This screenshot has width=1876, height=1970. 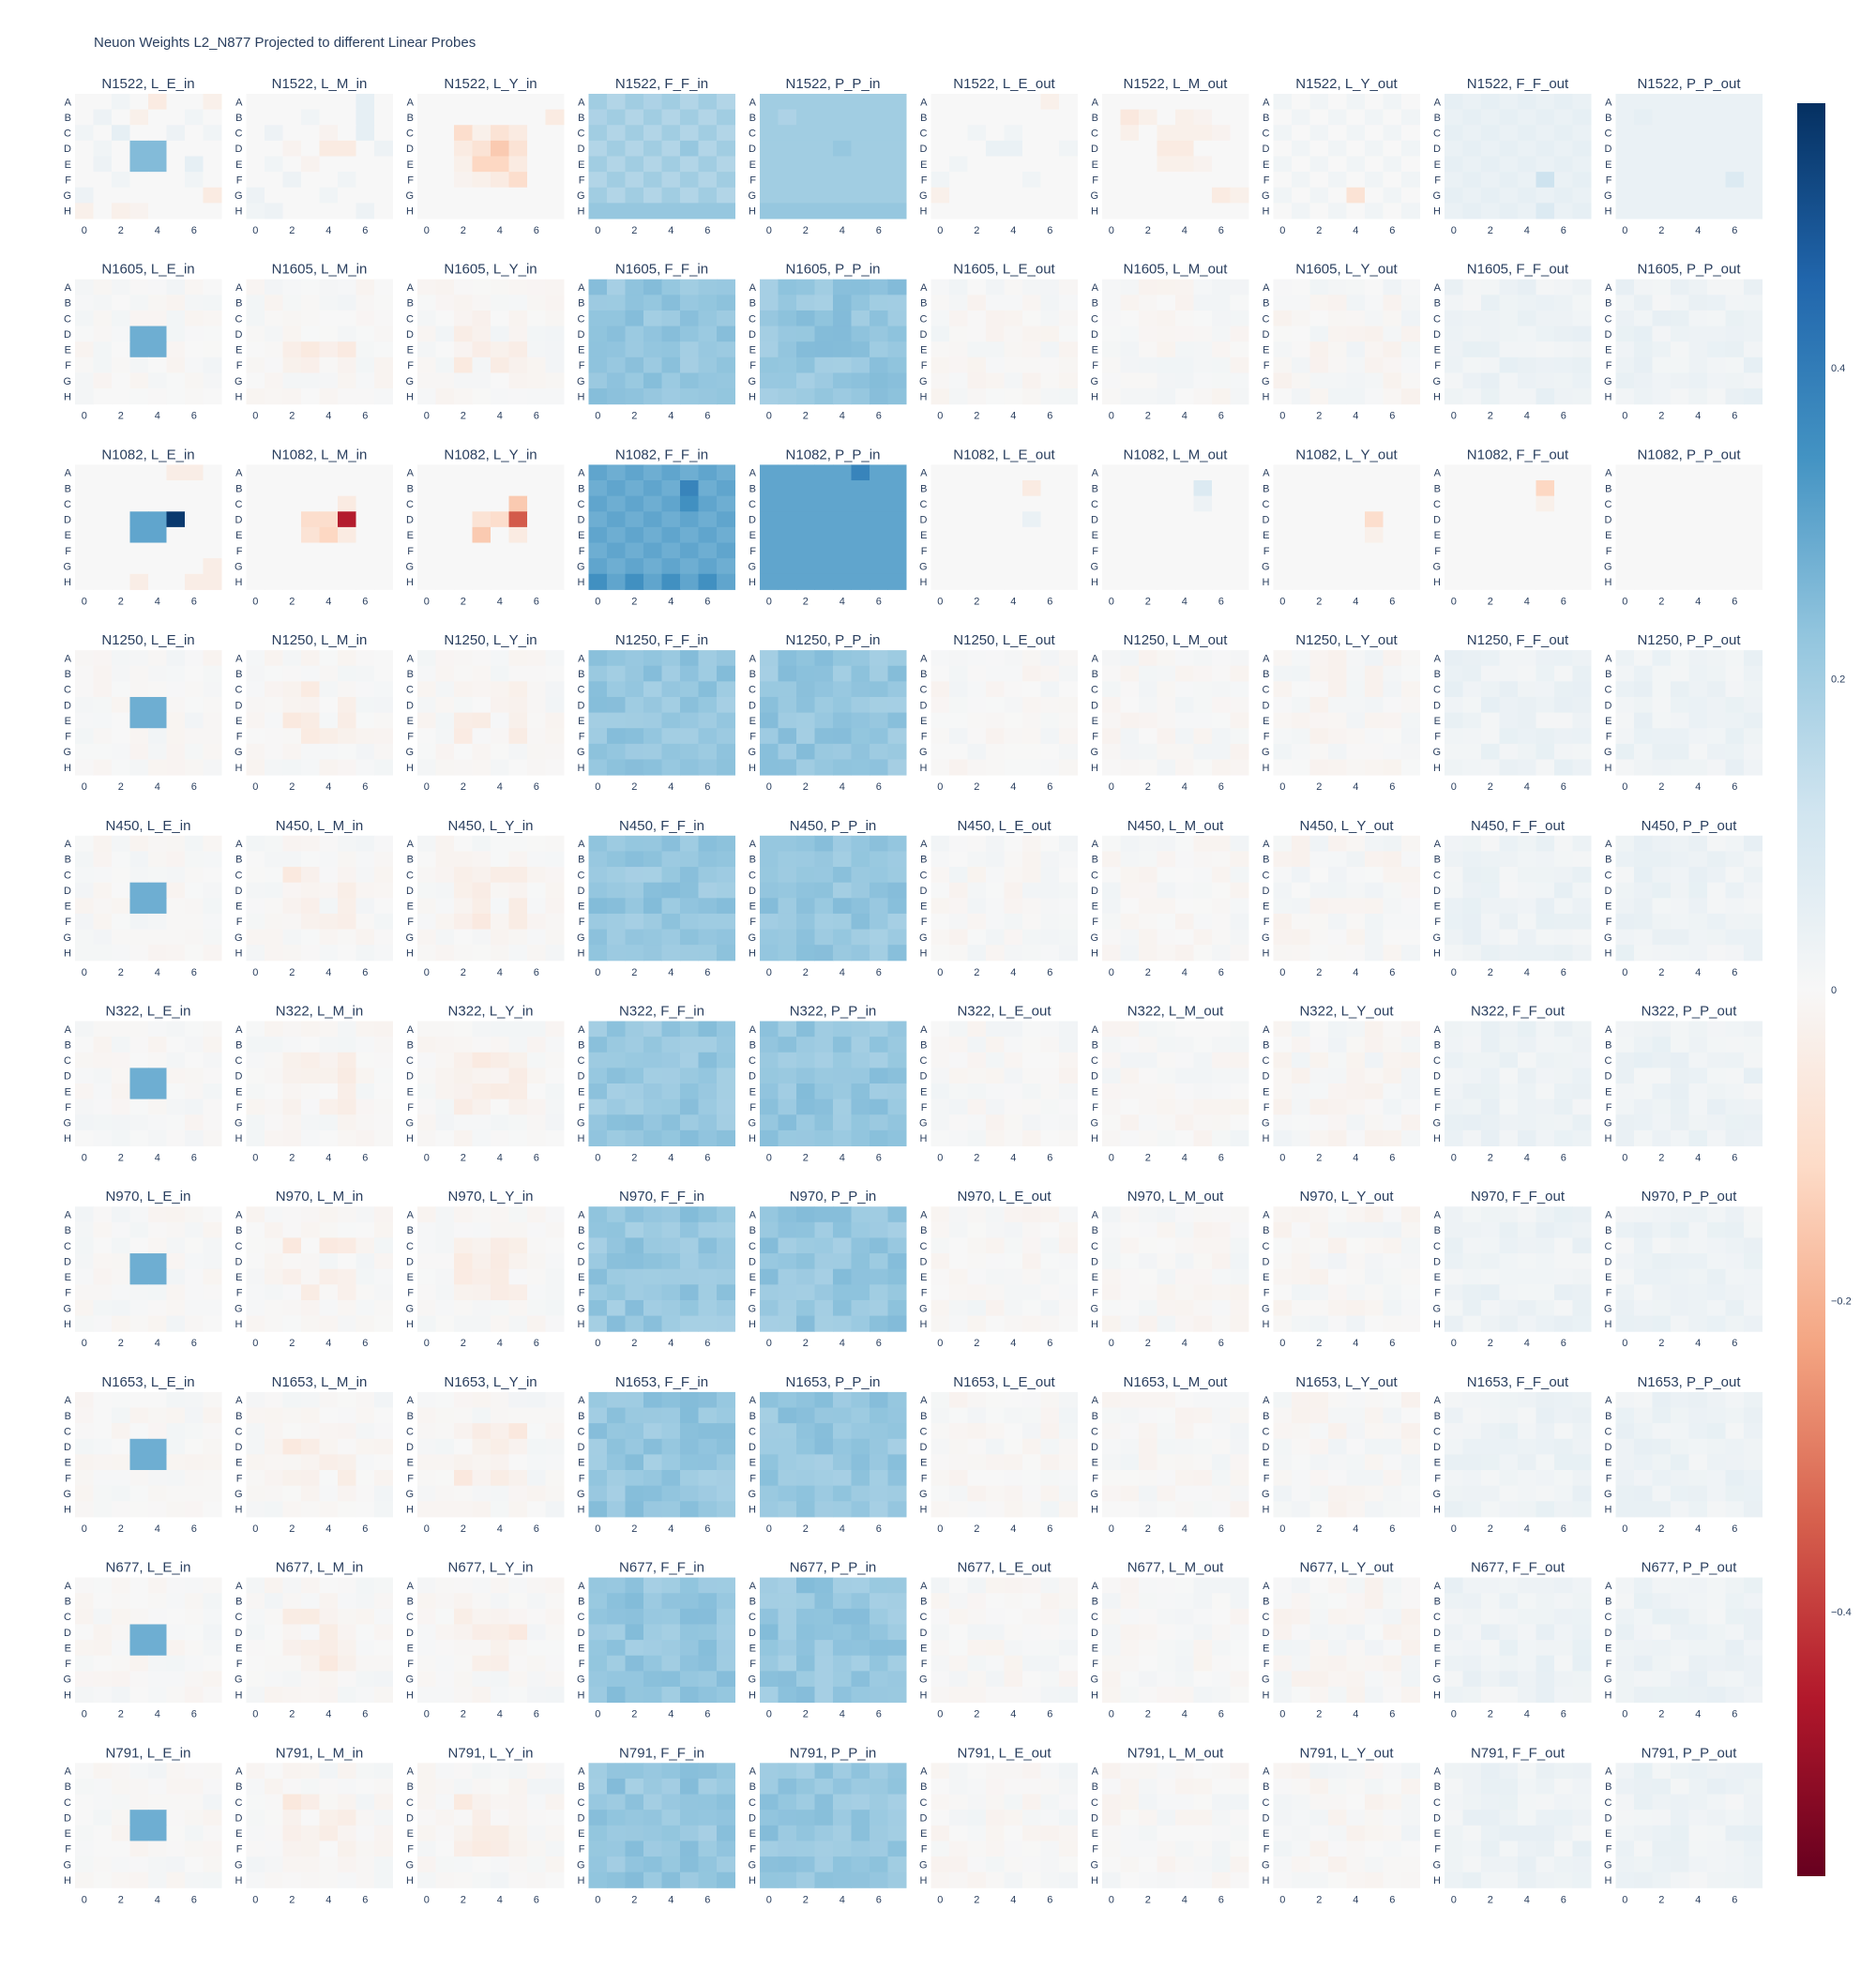 I want to click on y-tick-label: B, so click(x=1608, y=674).